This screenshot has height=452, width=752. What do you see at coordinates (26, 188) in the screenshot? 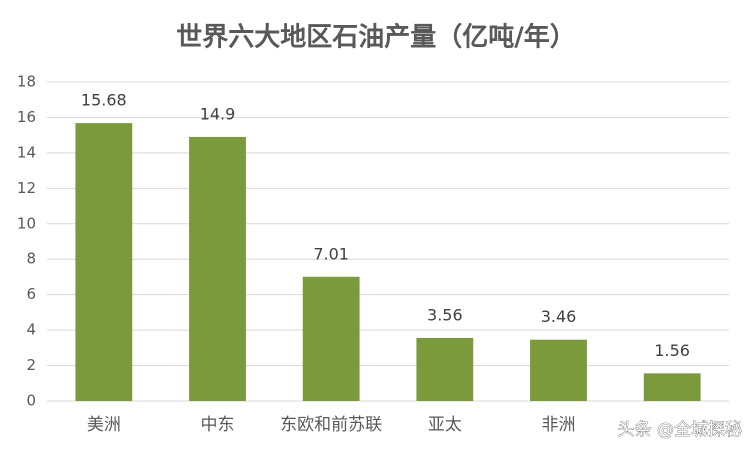
I see `y-tick-label: 12` at bounding box center [26, 188].